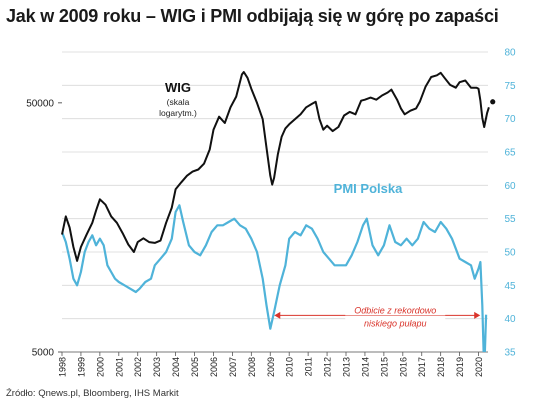 The width and height of the screenshot is (536, 408). What do you see at coordinates (63, 367) in the screenshot?
I see `x-tick-label: 1998` at bounding box center [63, 367].